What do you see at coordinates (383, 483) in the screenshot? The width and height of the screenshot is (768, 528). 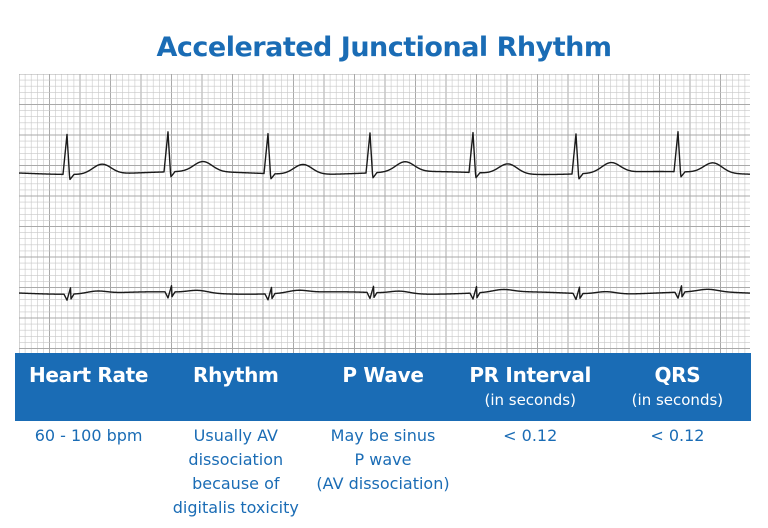 I see `value-line: (AV dissociation)` at bounding box center [383, 483].